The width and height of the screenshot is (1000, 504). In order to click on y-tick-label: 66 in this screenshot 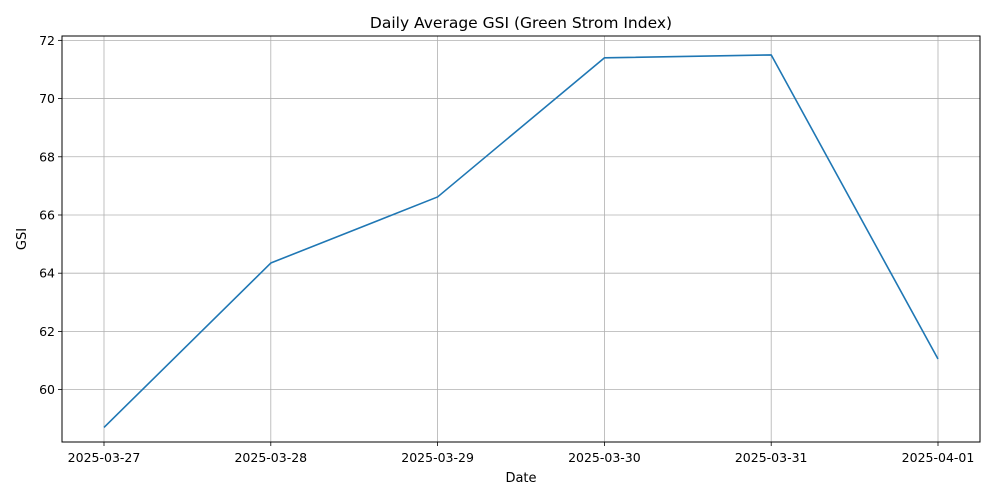, I will do `click(47, 214)`.